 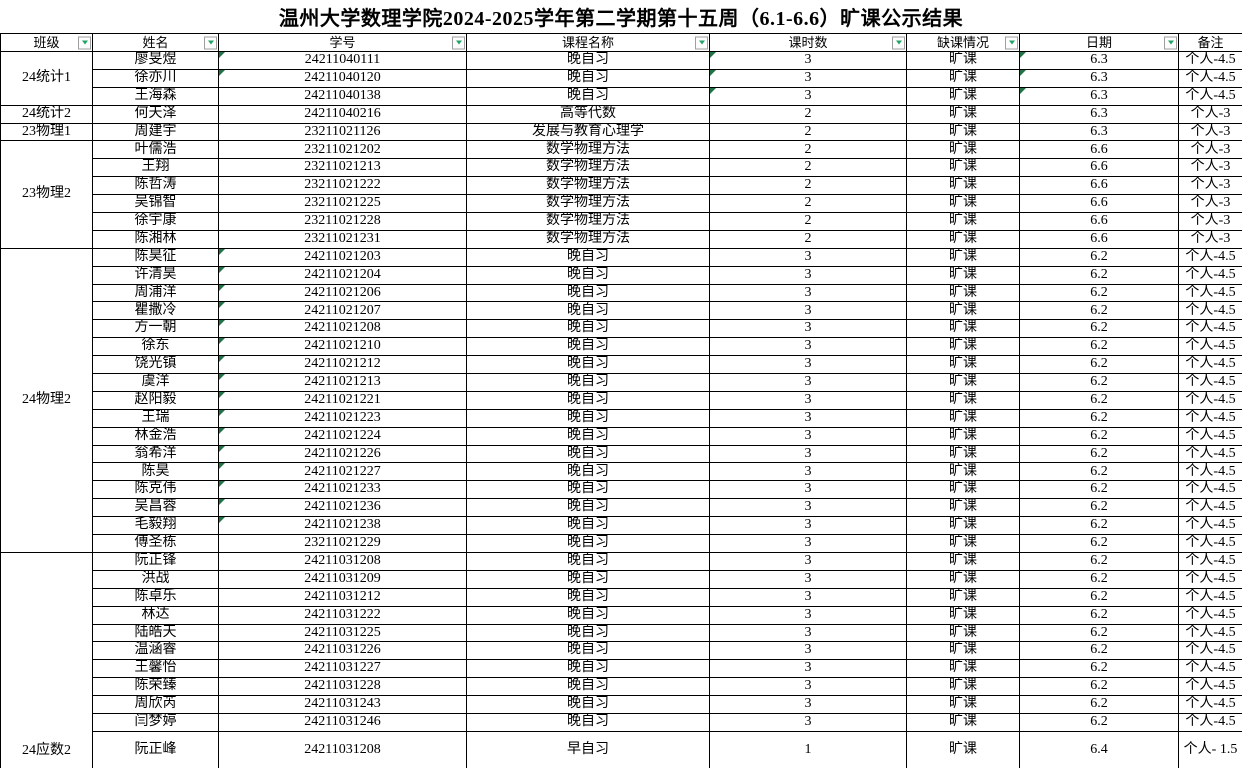 What do you see at coordinates (342, 96) in the screenshot?
I see `id-cell: 24211040138` at bounding box center [342, 96].